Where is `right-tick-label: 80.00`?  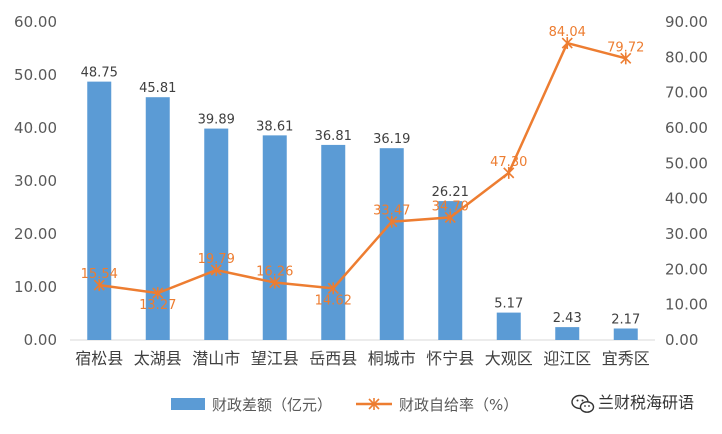 right-tick-label: 80.00 is located at coordinates (686, 57).